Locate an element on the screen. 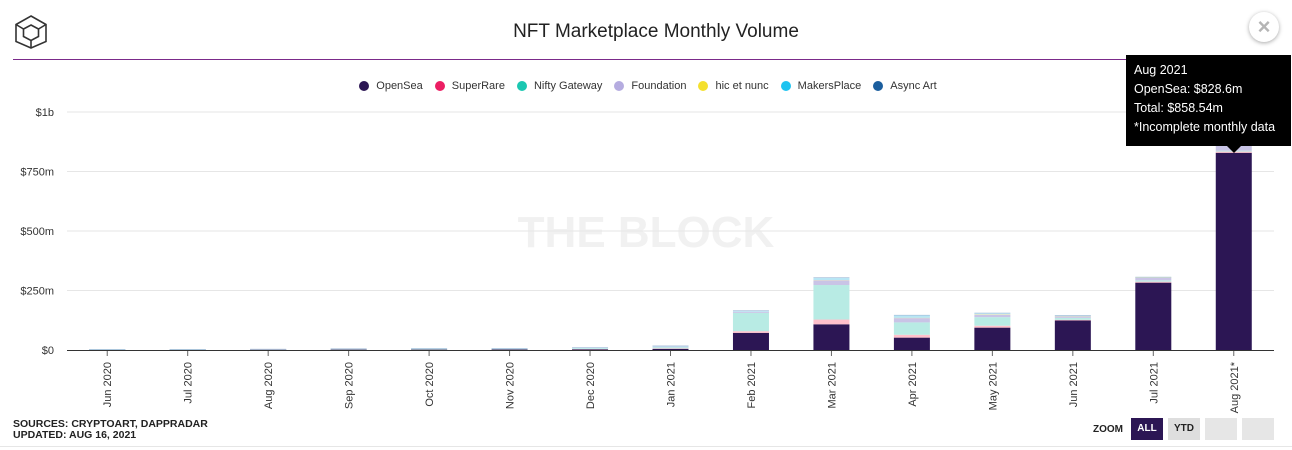  tooltip-total: Total: $858.54m is located at coordinates (1178, 108).